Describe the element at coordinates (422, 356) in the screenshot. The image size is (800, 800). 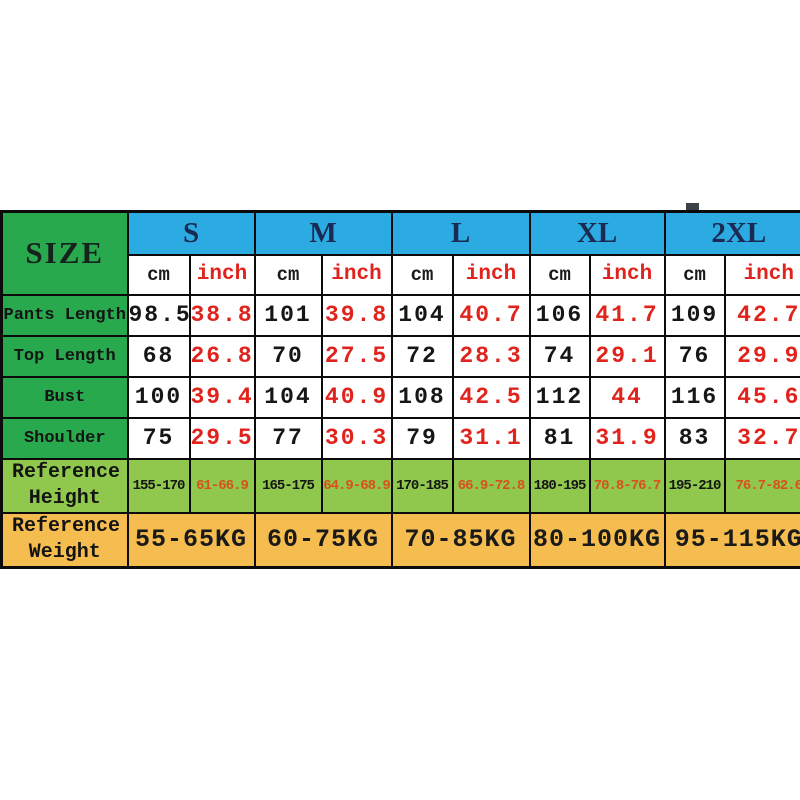
I see `cell-top-l-cm: 72` at that location.